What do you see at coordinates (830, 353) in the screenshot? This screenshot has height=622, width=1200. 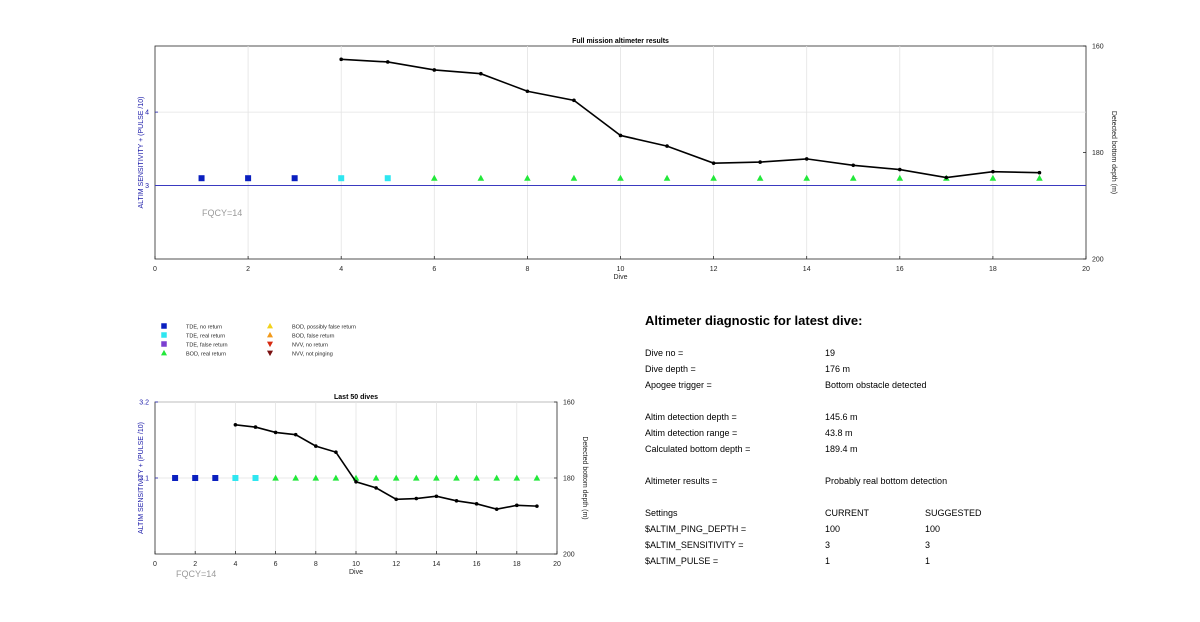 I see `dive-no-value: 19` at bounding box center [830, 353].